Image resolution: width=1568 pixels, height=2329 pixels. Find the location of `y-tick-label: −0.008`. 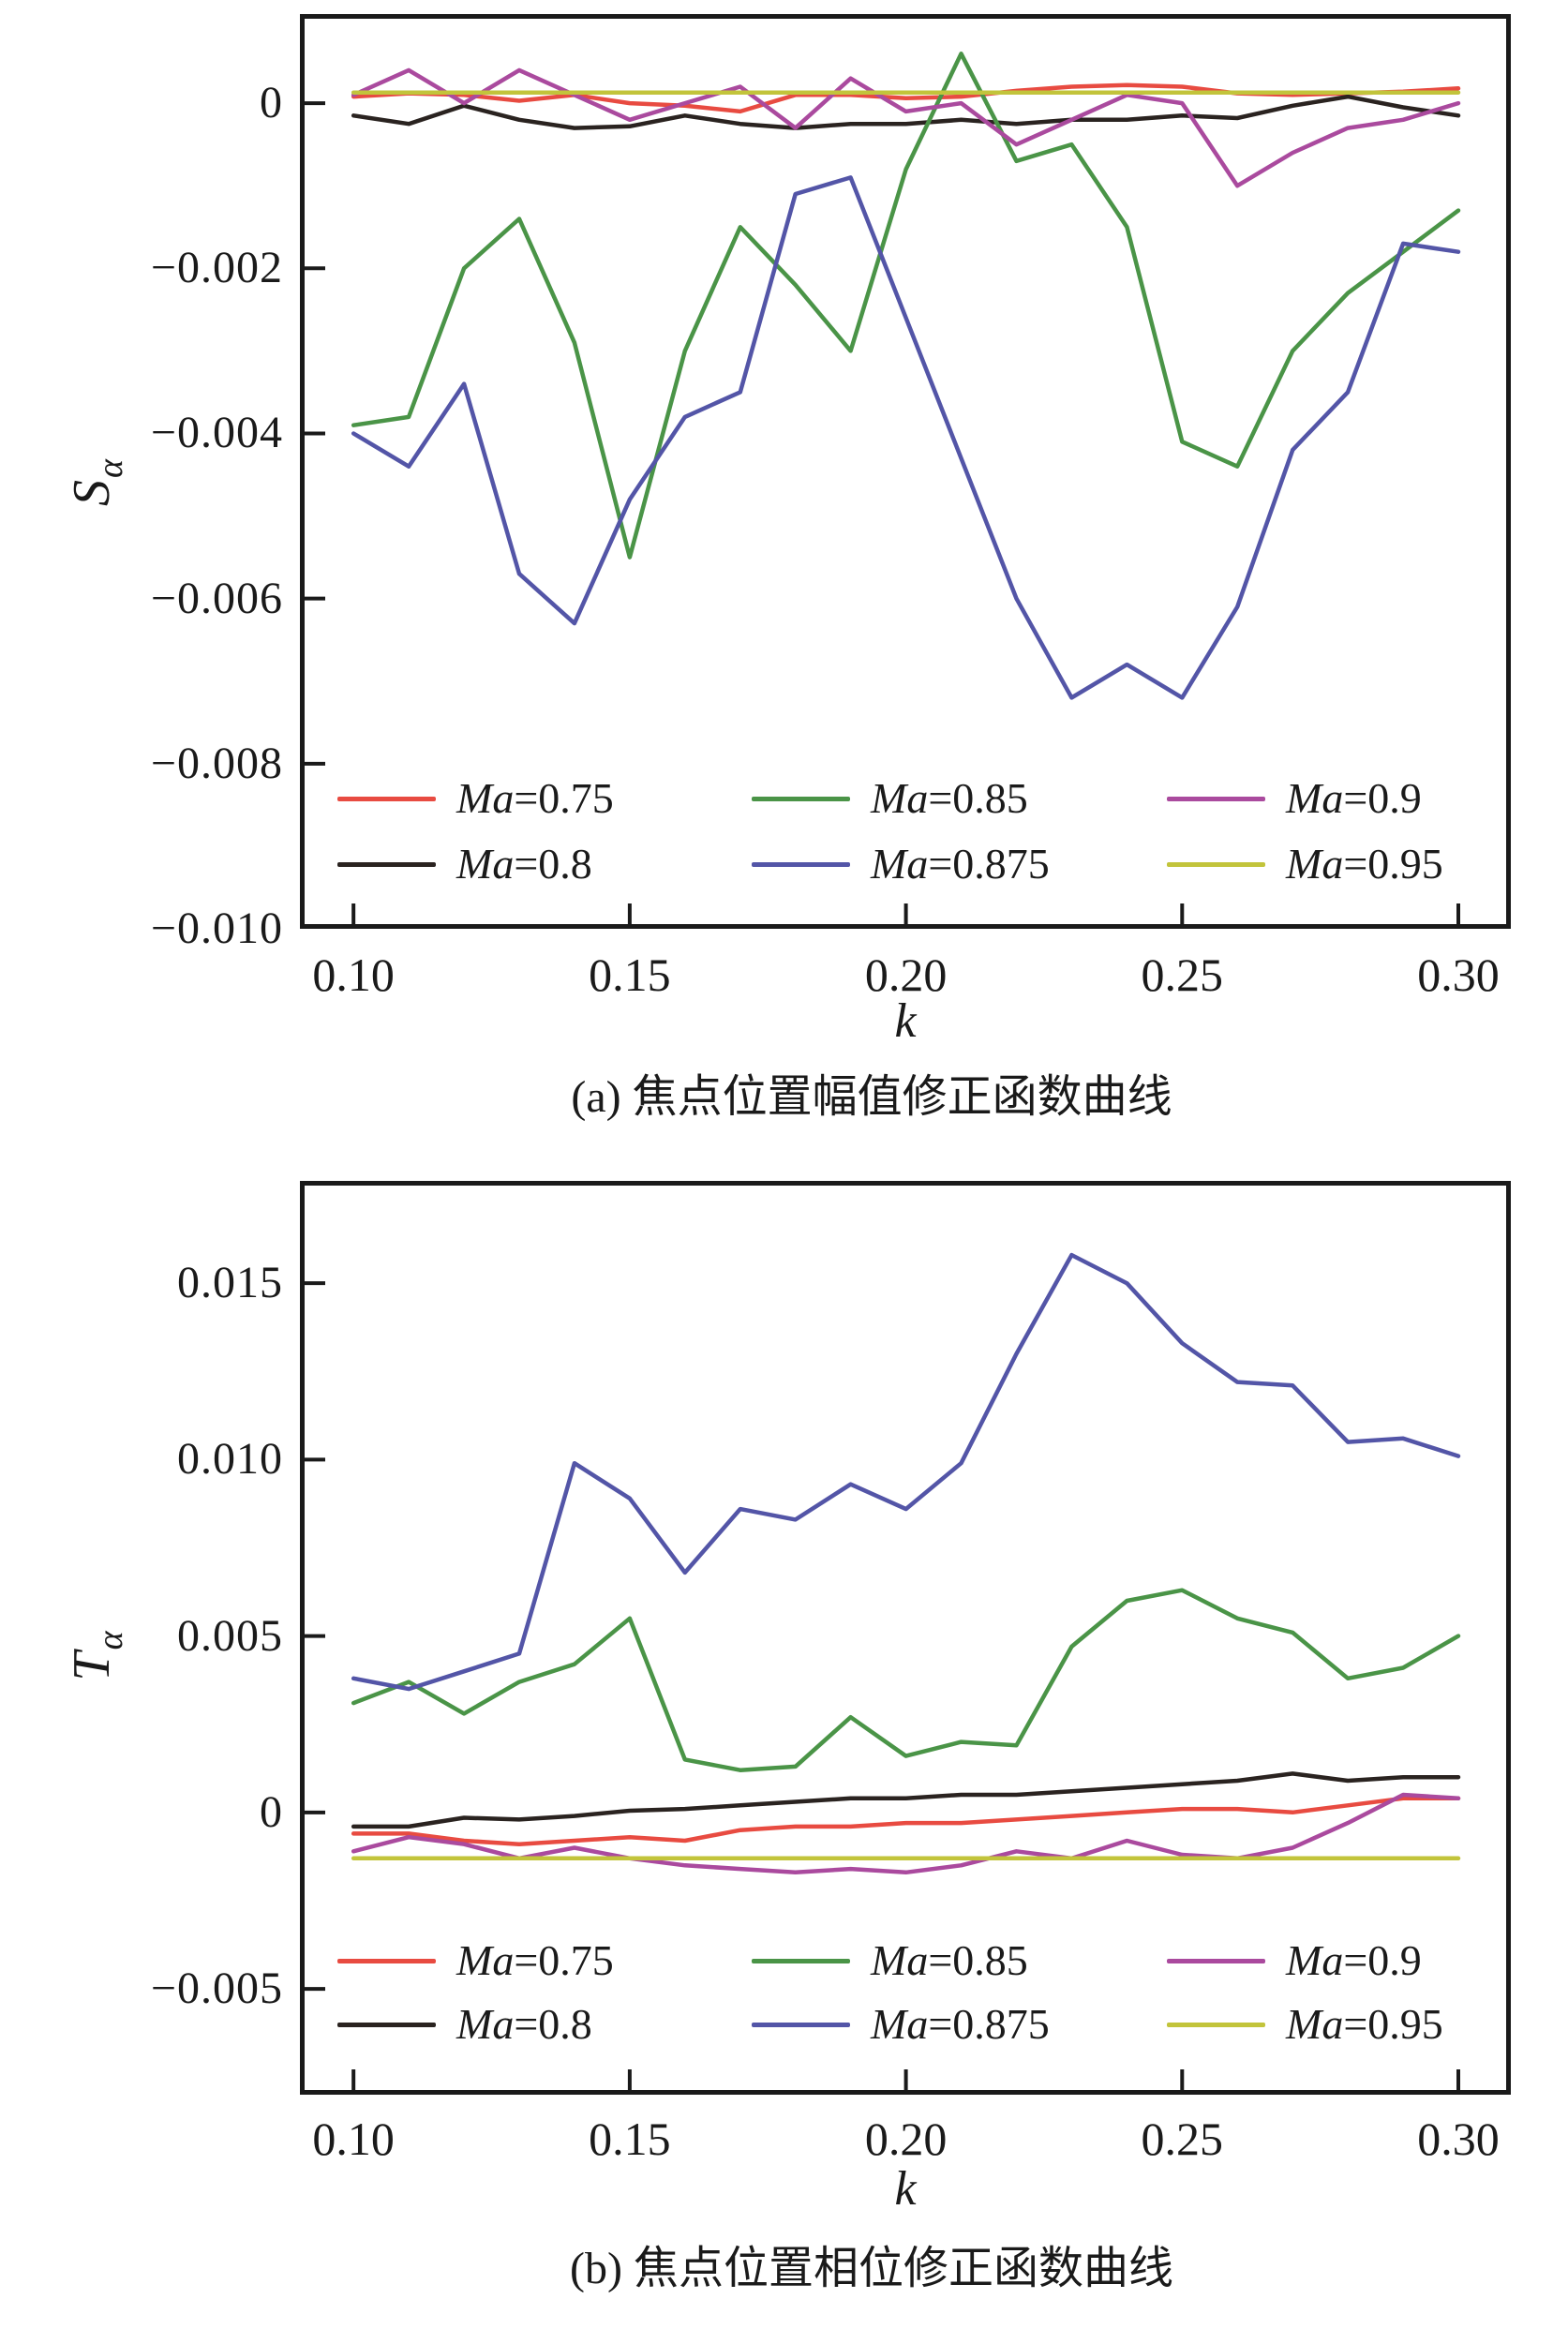

y-tick-label: −0.008 is located at coordinates (217, 763).